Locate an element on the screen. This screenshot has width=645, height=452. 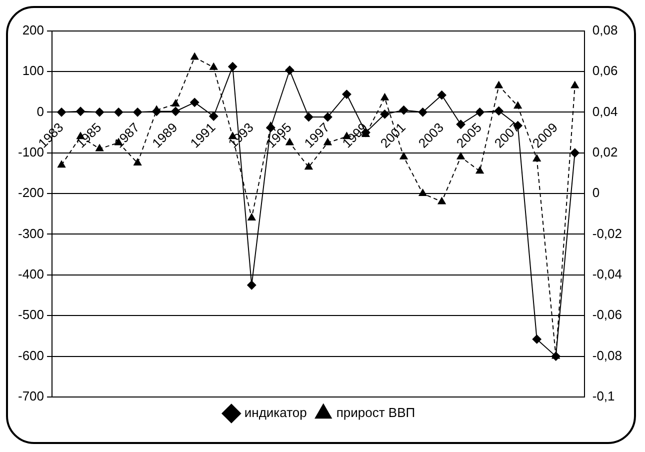
y-tick-label: 100 is located at coordinates (33, 70).